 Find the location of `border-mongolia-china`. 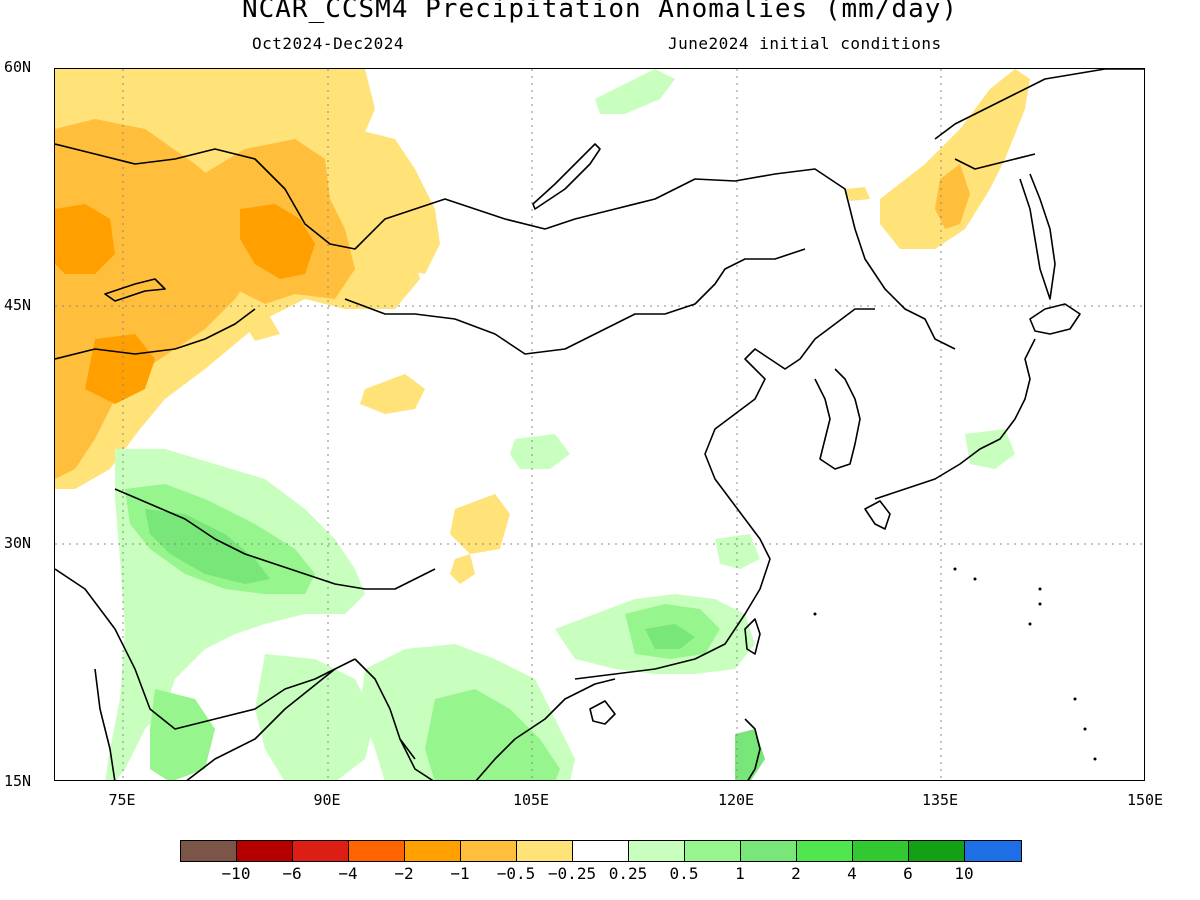

border-mongolia-china is located at coordinates (575, 301).